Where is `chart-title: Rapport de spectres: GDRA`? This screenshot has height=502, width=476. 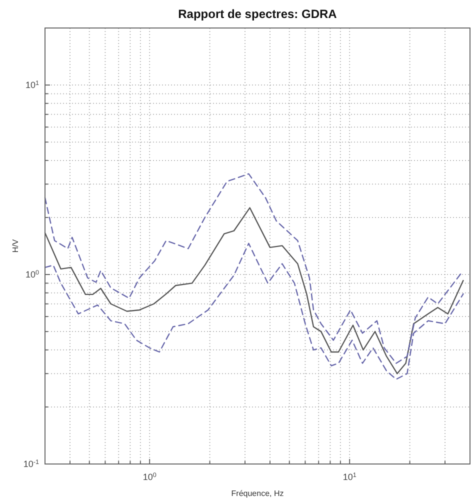 chart-title: Rapport de spectres: GDRA is located at coordinates (258, 14).